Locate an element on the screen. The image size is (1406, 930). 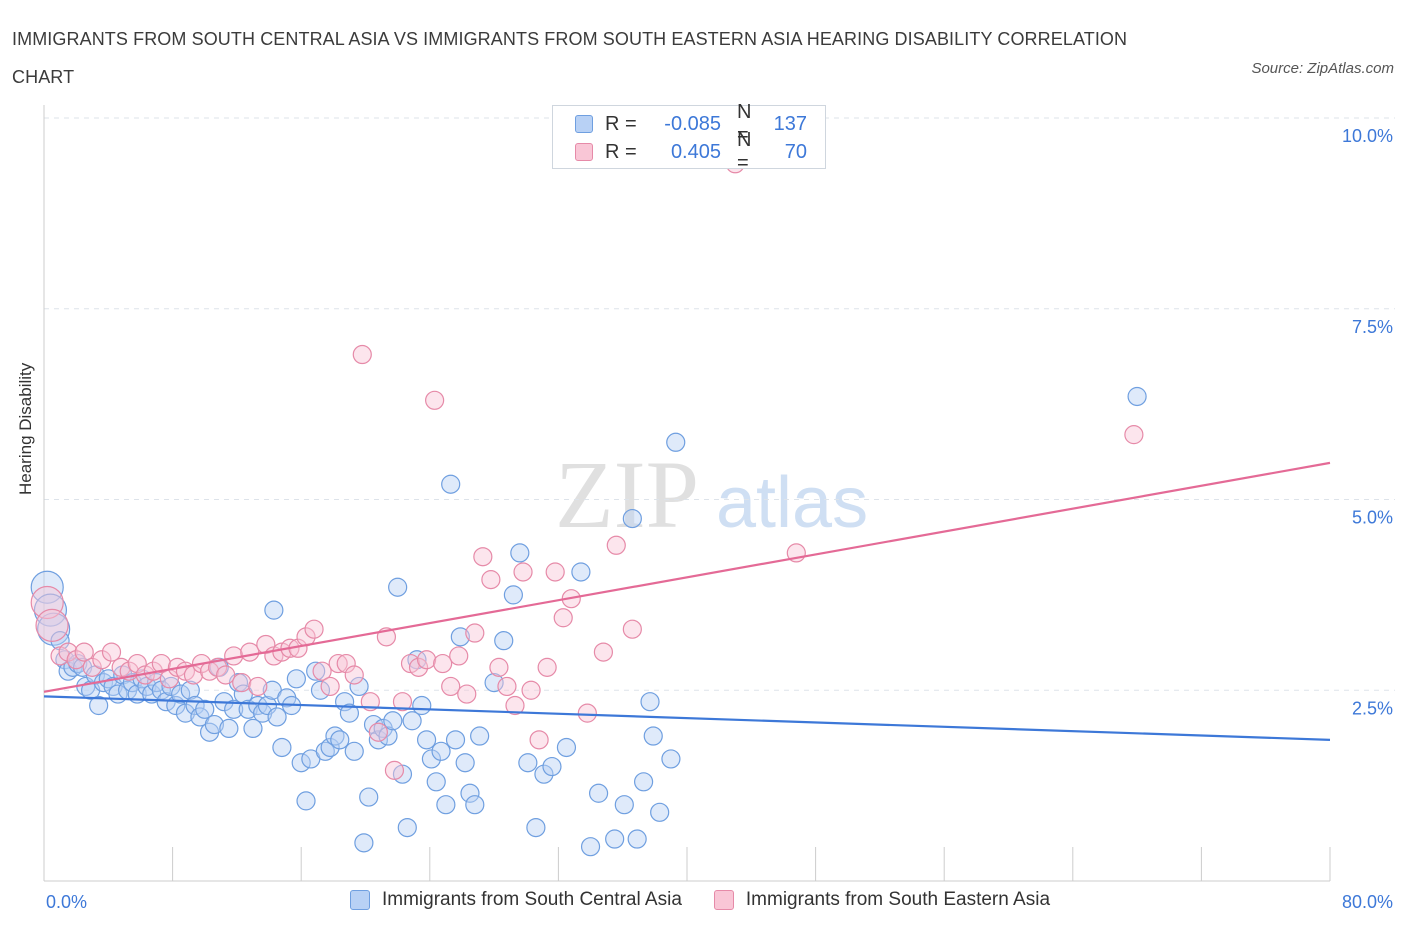
trendline-south-central-asia is located at coordinates (687, 718).